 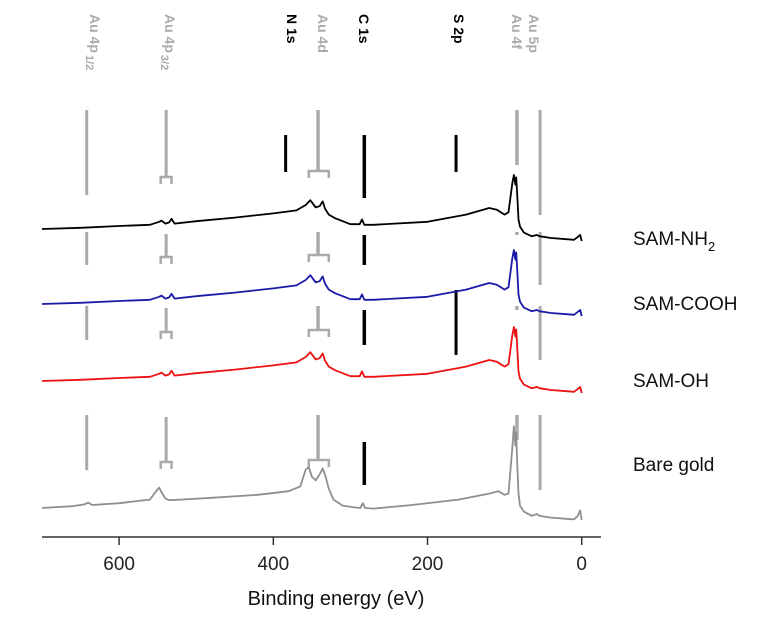 What do you see at coordinates (459, 29) in the screenshot?
I see `peak-label-s-2p: S 2p` at bounding box center [459, 29].